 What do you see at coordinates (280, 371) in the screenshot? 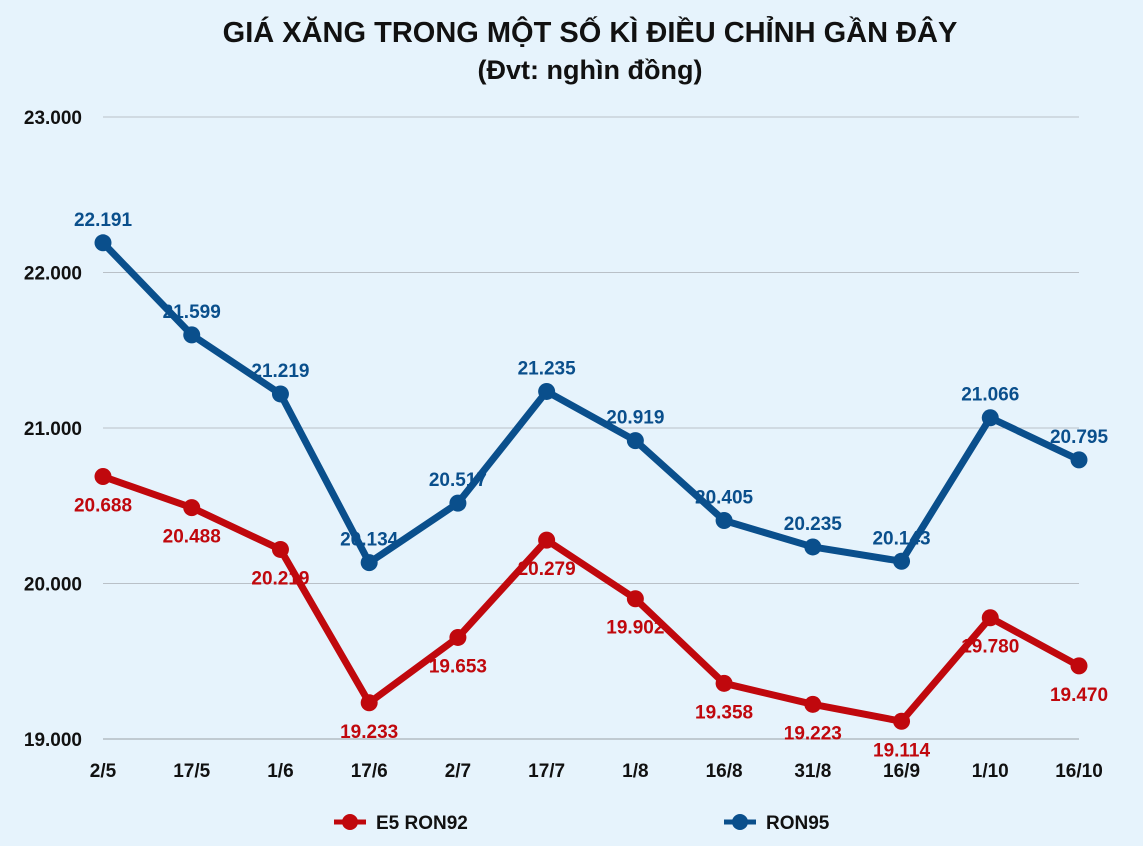
I see `data-label: 21.219` at bounding box center [280, 371].